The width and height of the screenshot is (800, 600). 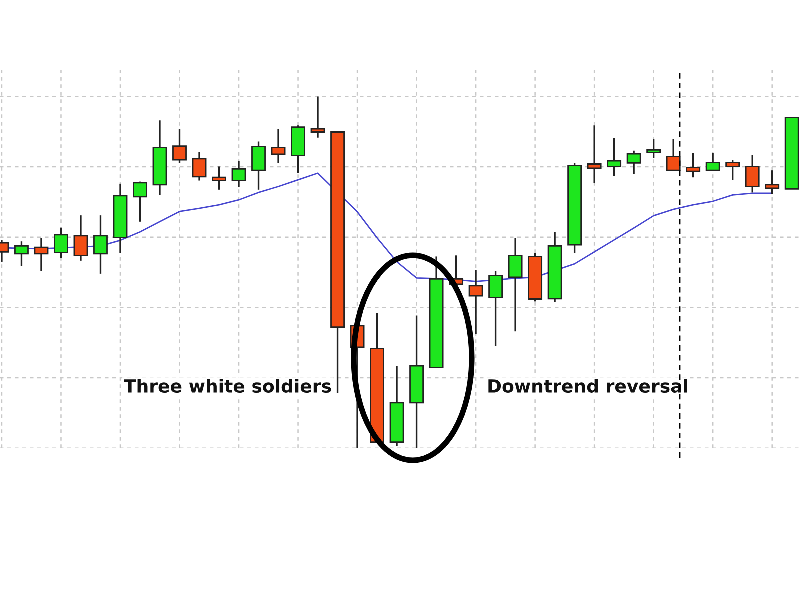 I want to click on annotation: Three white soldiers, so click(x=228, y=386).